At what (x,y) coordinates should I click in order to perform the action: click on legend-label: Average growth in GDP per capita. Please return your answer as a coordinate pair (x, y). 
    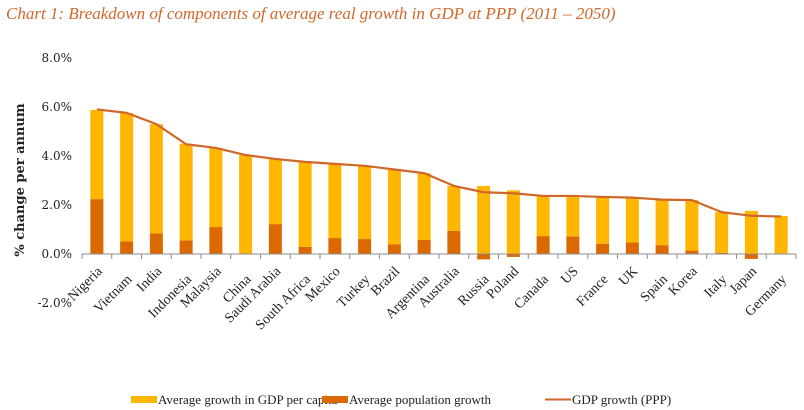
    Looking at the image, I should click on (248, 399).